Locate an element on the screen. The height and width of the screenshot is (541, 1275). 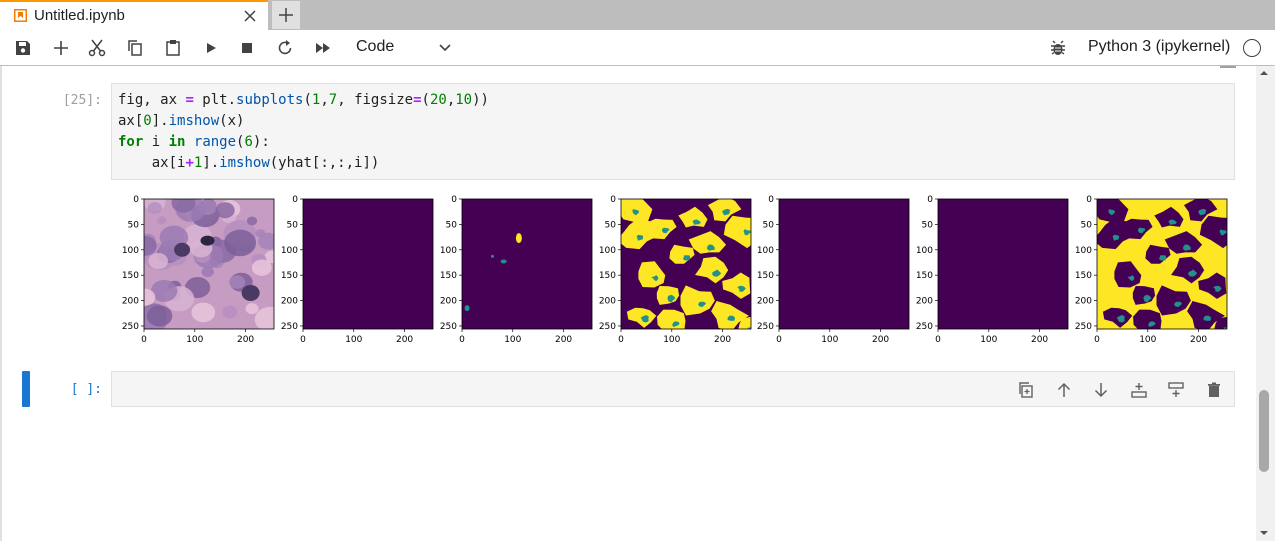
subplot-5-image is located at coordinates (844, 264).